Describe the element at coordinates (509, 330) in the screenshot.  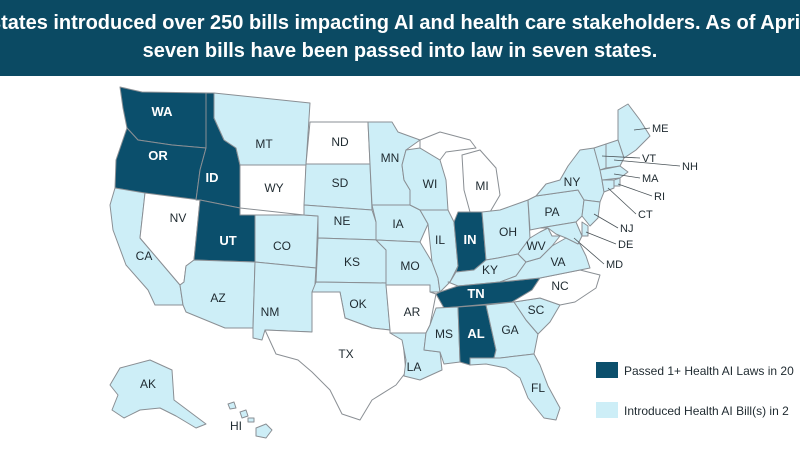
I see `label-ga: GA` at that location.